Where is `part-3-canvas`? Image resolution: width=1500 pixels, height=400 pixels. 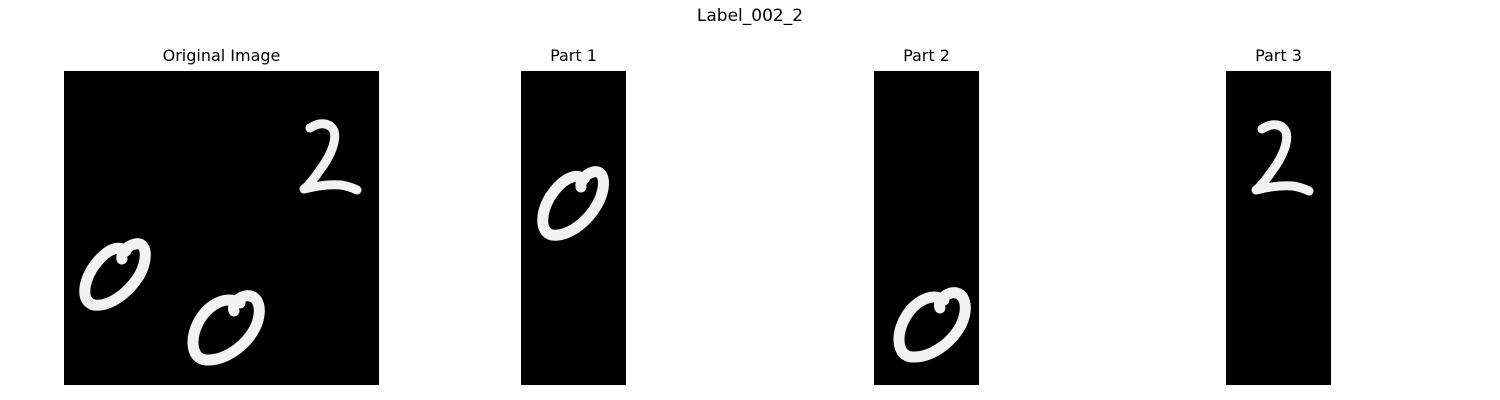
part-3-canvas is located at coordinates (1282, 158).